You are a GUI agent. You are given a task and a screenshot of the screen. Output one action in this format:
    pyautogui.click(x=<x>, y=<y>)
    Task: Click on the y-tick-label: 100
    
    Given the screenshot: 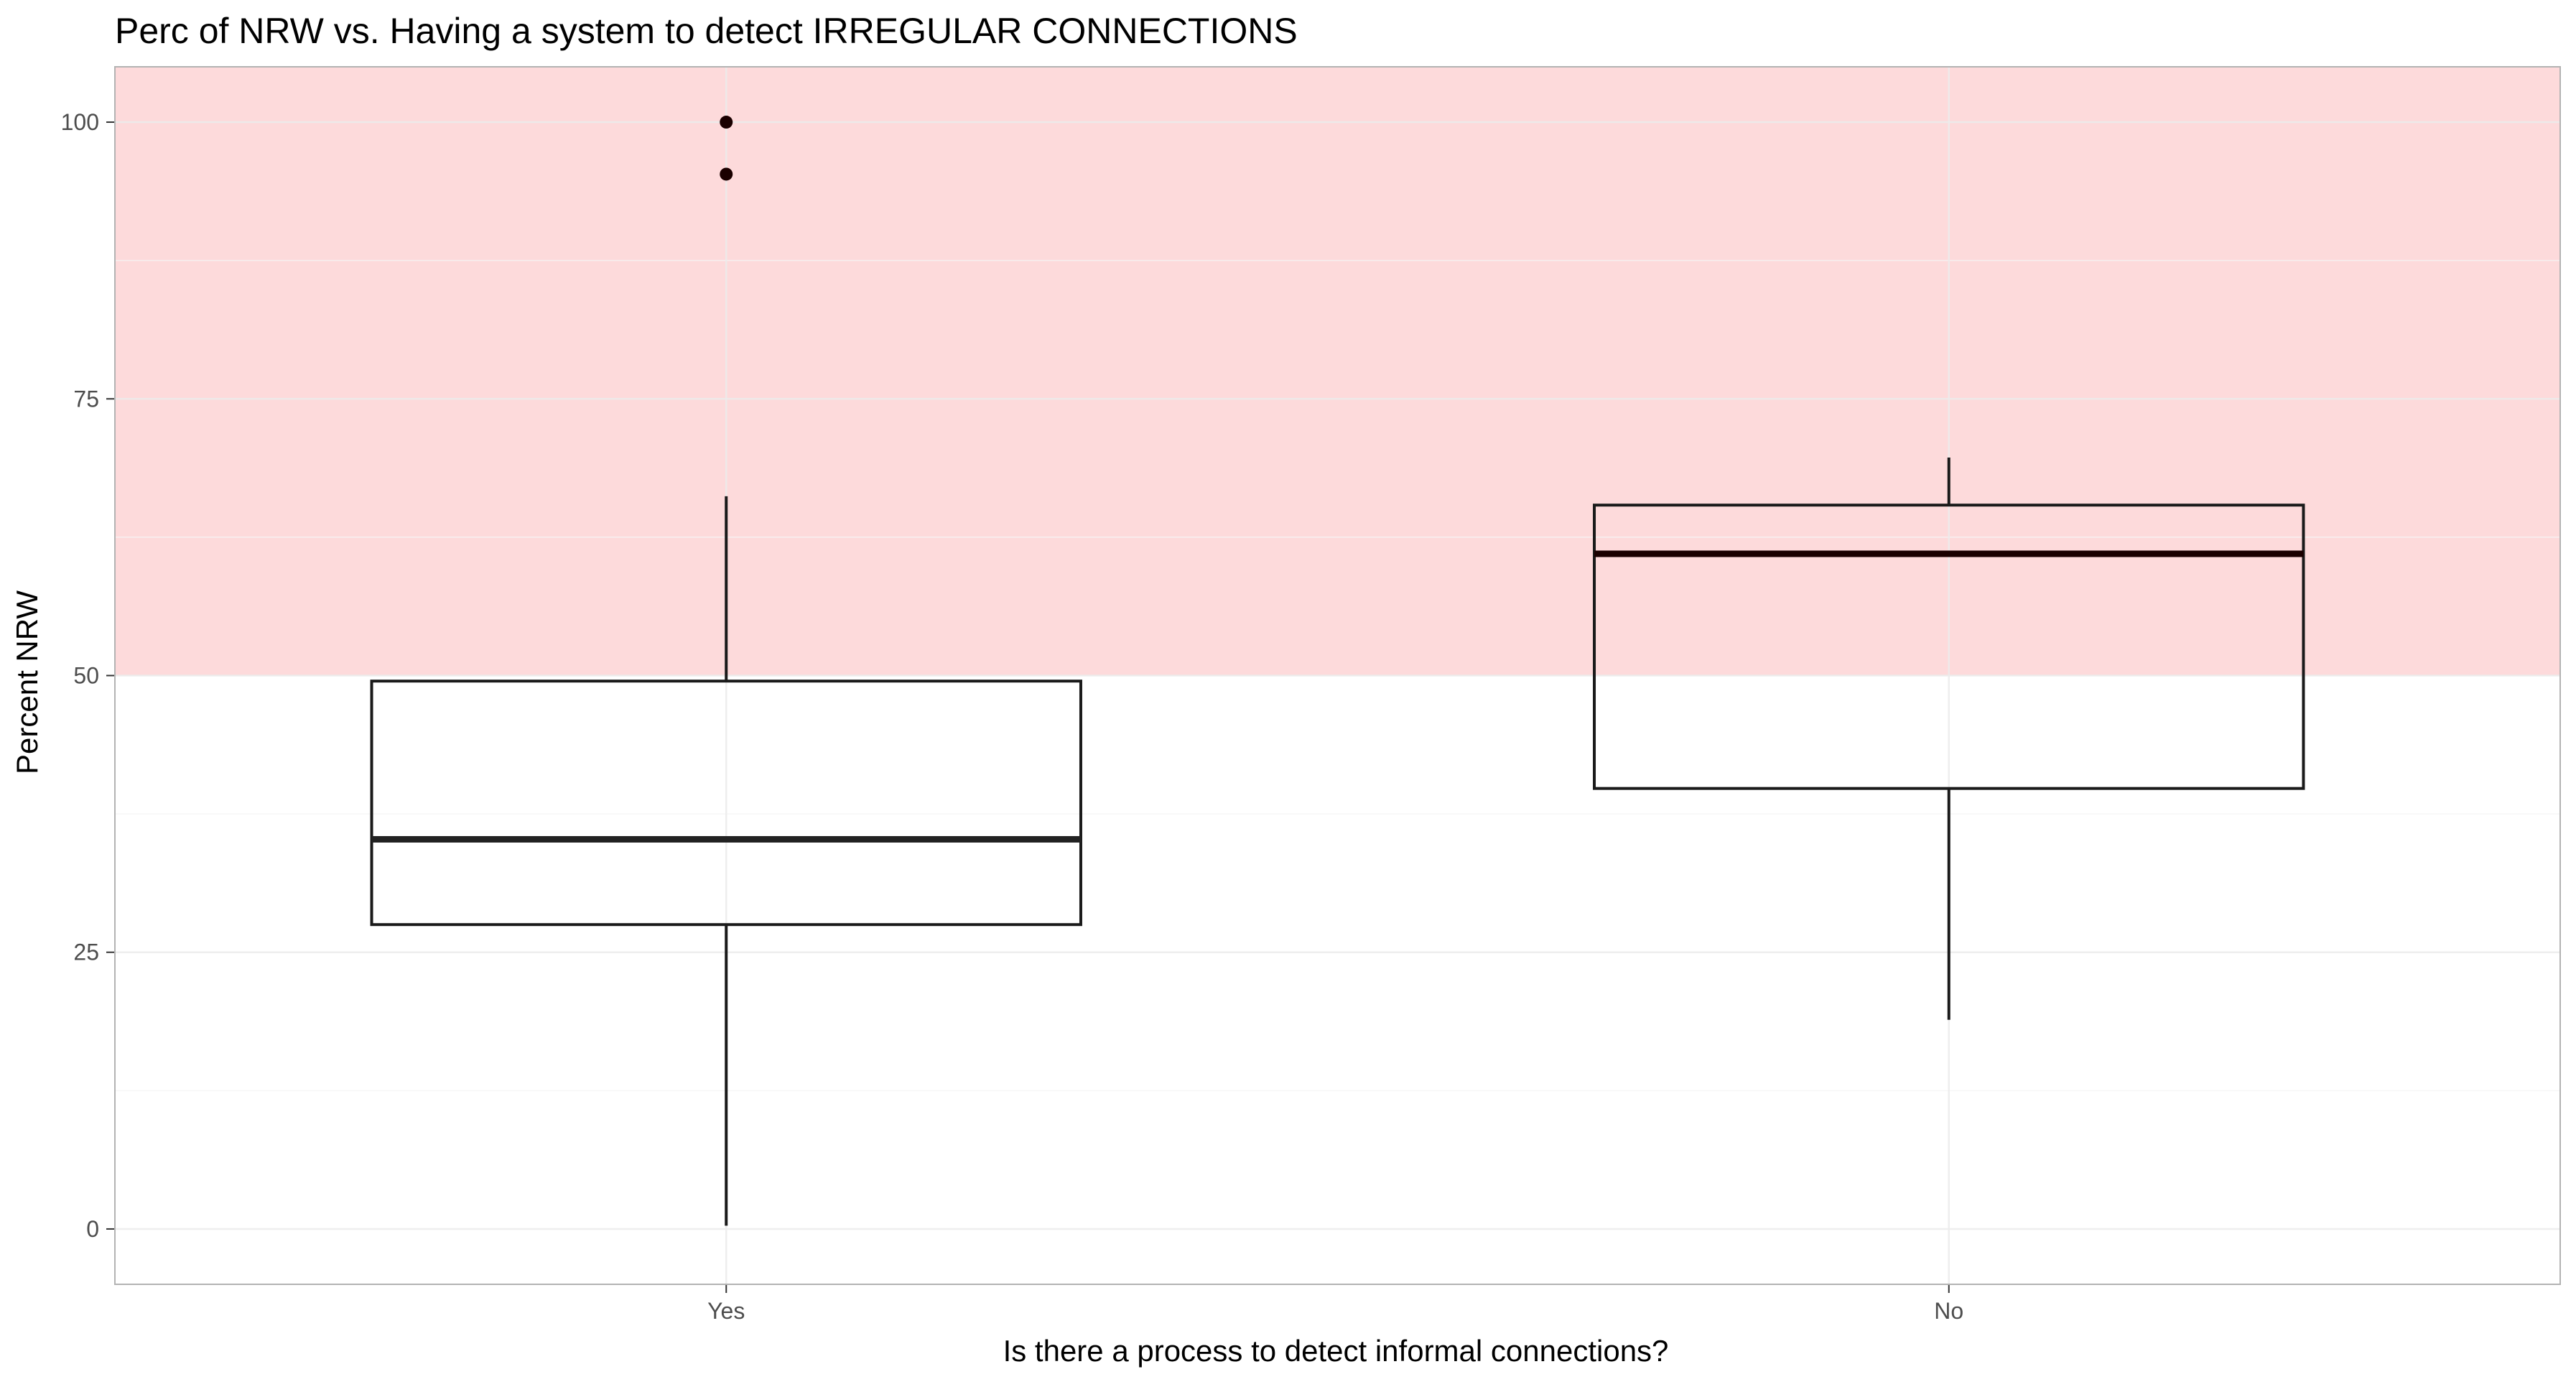 What is the action you would take?
    pyautogui.click(x=80, y=122)
    